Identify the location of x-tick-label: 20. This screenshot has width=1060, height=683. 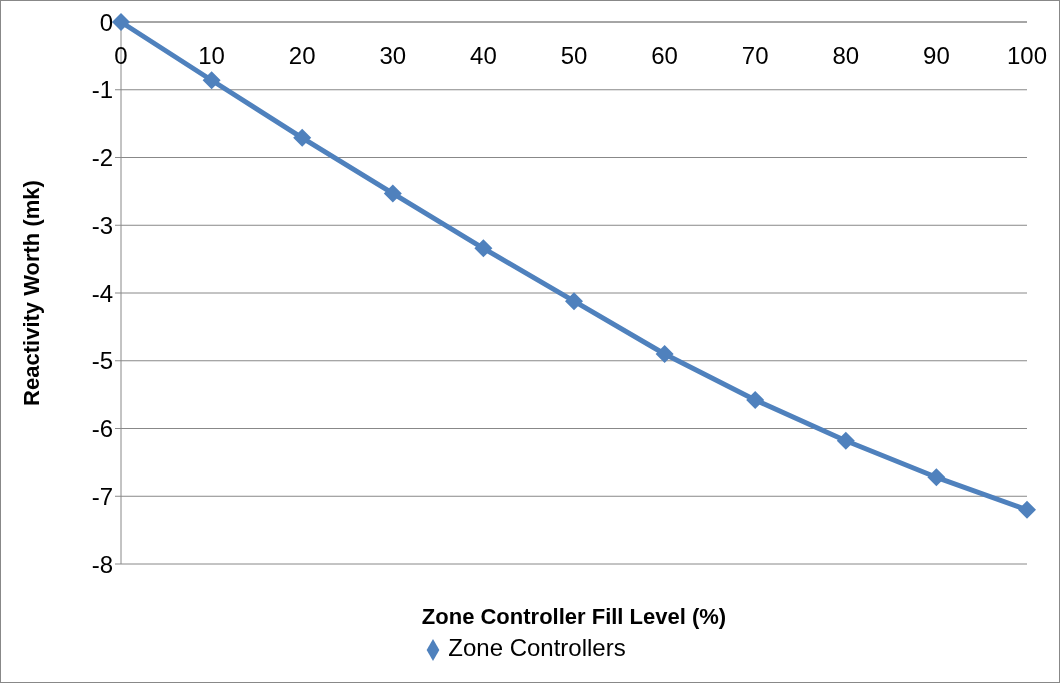
(302, 55).